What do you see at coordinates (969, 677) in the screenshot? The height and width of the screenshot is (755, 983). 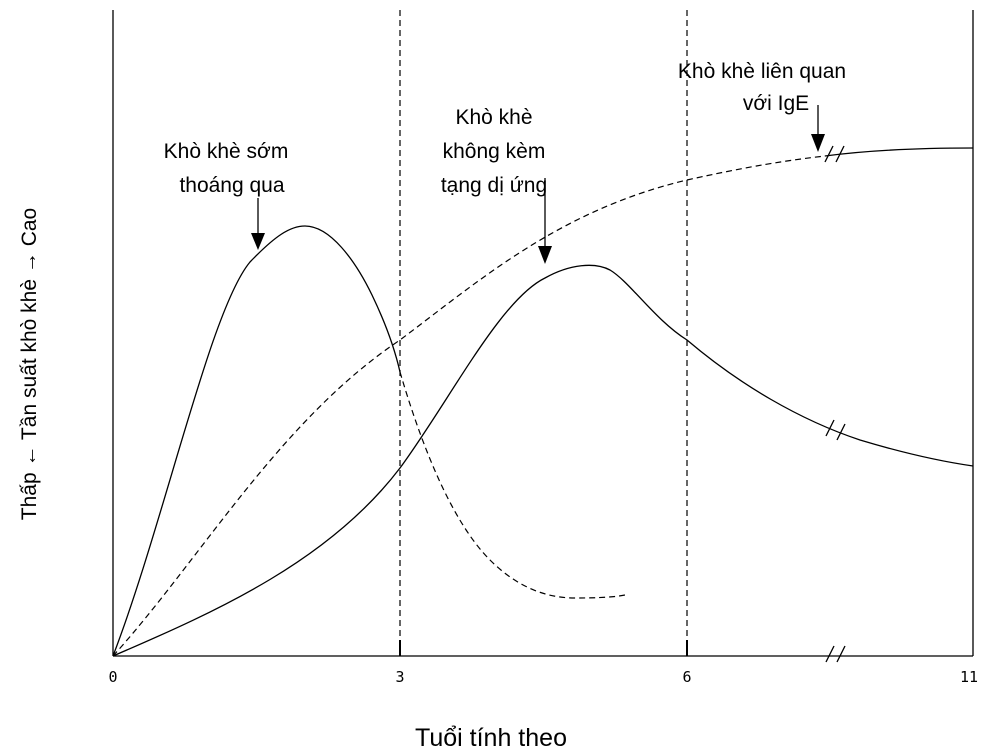 I see `x-tick-label-11: 11` at bounding box center [969, 677].